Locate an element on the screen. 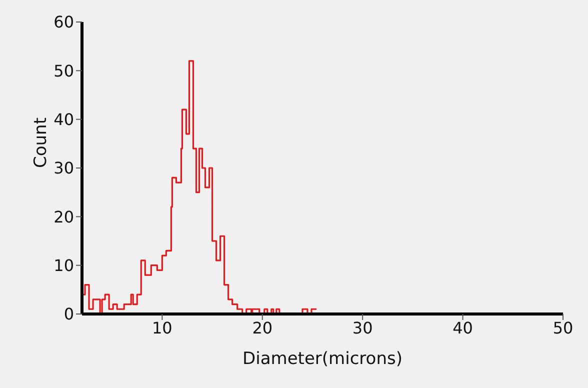 The image size is (588, 388). x-tick-label: 30 is located at coordinates (362, 328).